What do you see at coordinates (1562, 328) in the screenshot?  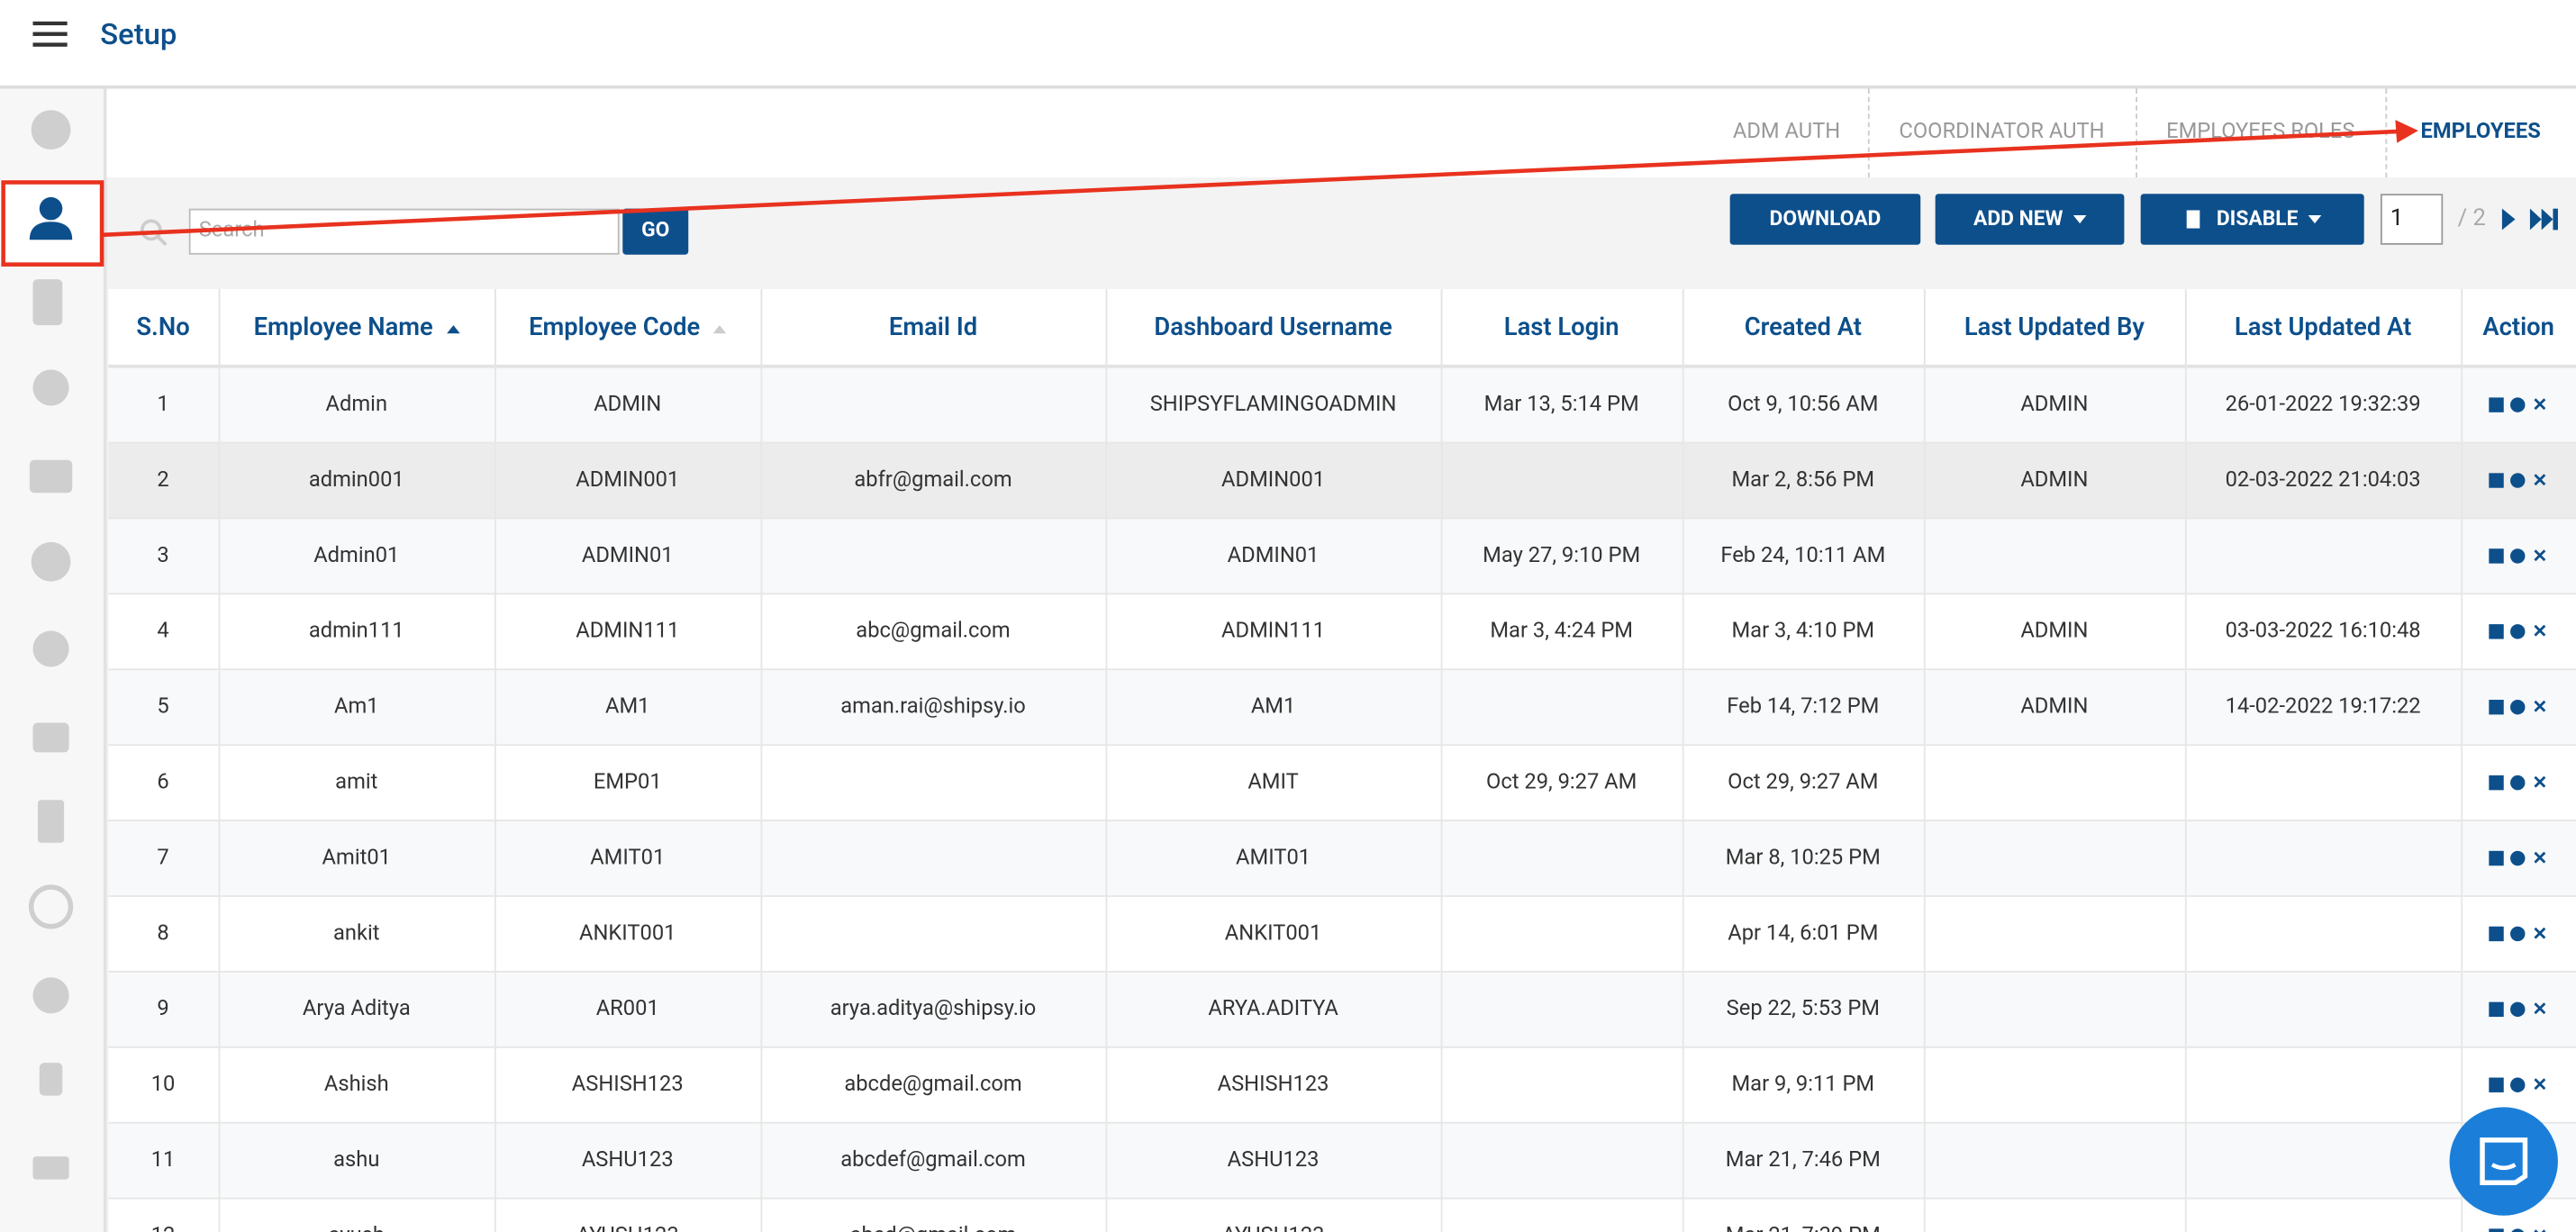 I see `column-header: Last Login` at bounding box center [1562, 328].